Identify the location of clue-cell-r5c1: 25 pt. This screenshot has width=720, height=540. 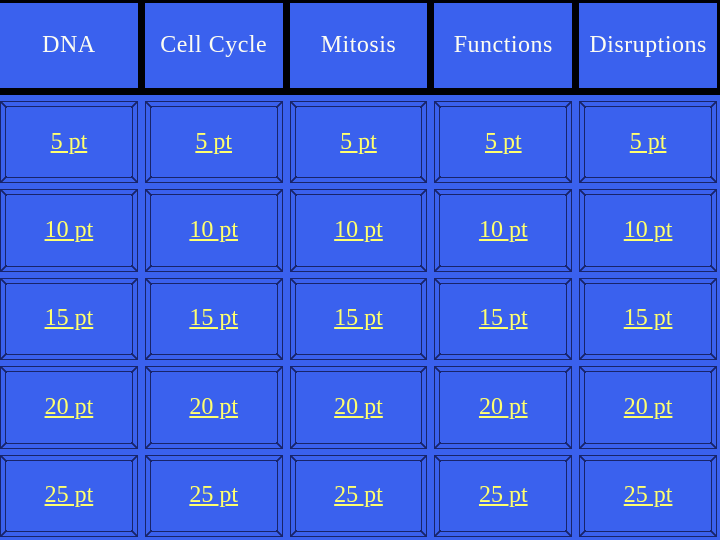
(69, 495).